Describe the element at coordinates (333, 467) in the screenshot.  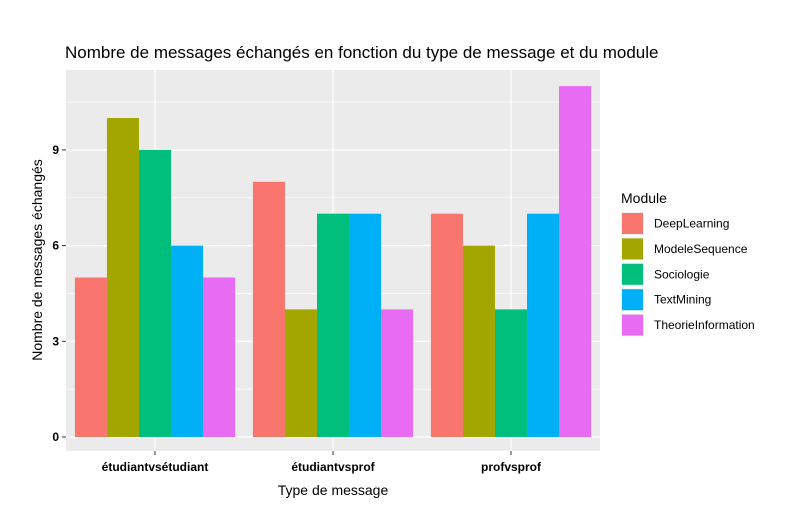
I see `x-tick-label: étudiantvsprof` at that location.